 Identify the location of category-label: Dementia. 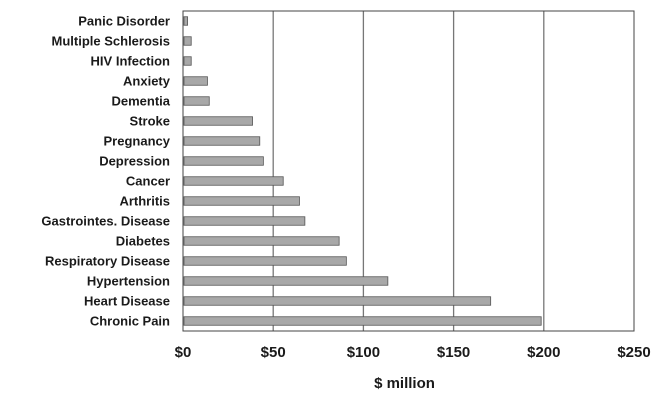
(140, 101).